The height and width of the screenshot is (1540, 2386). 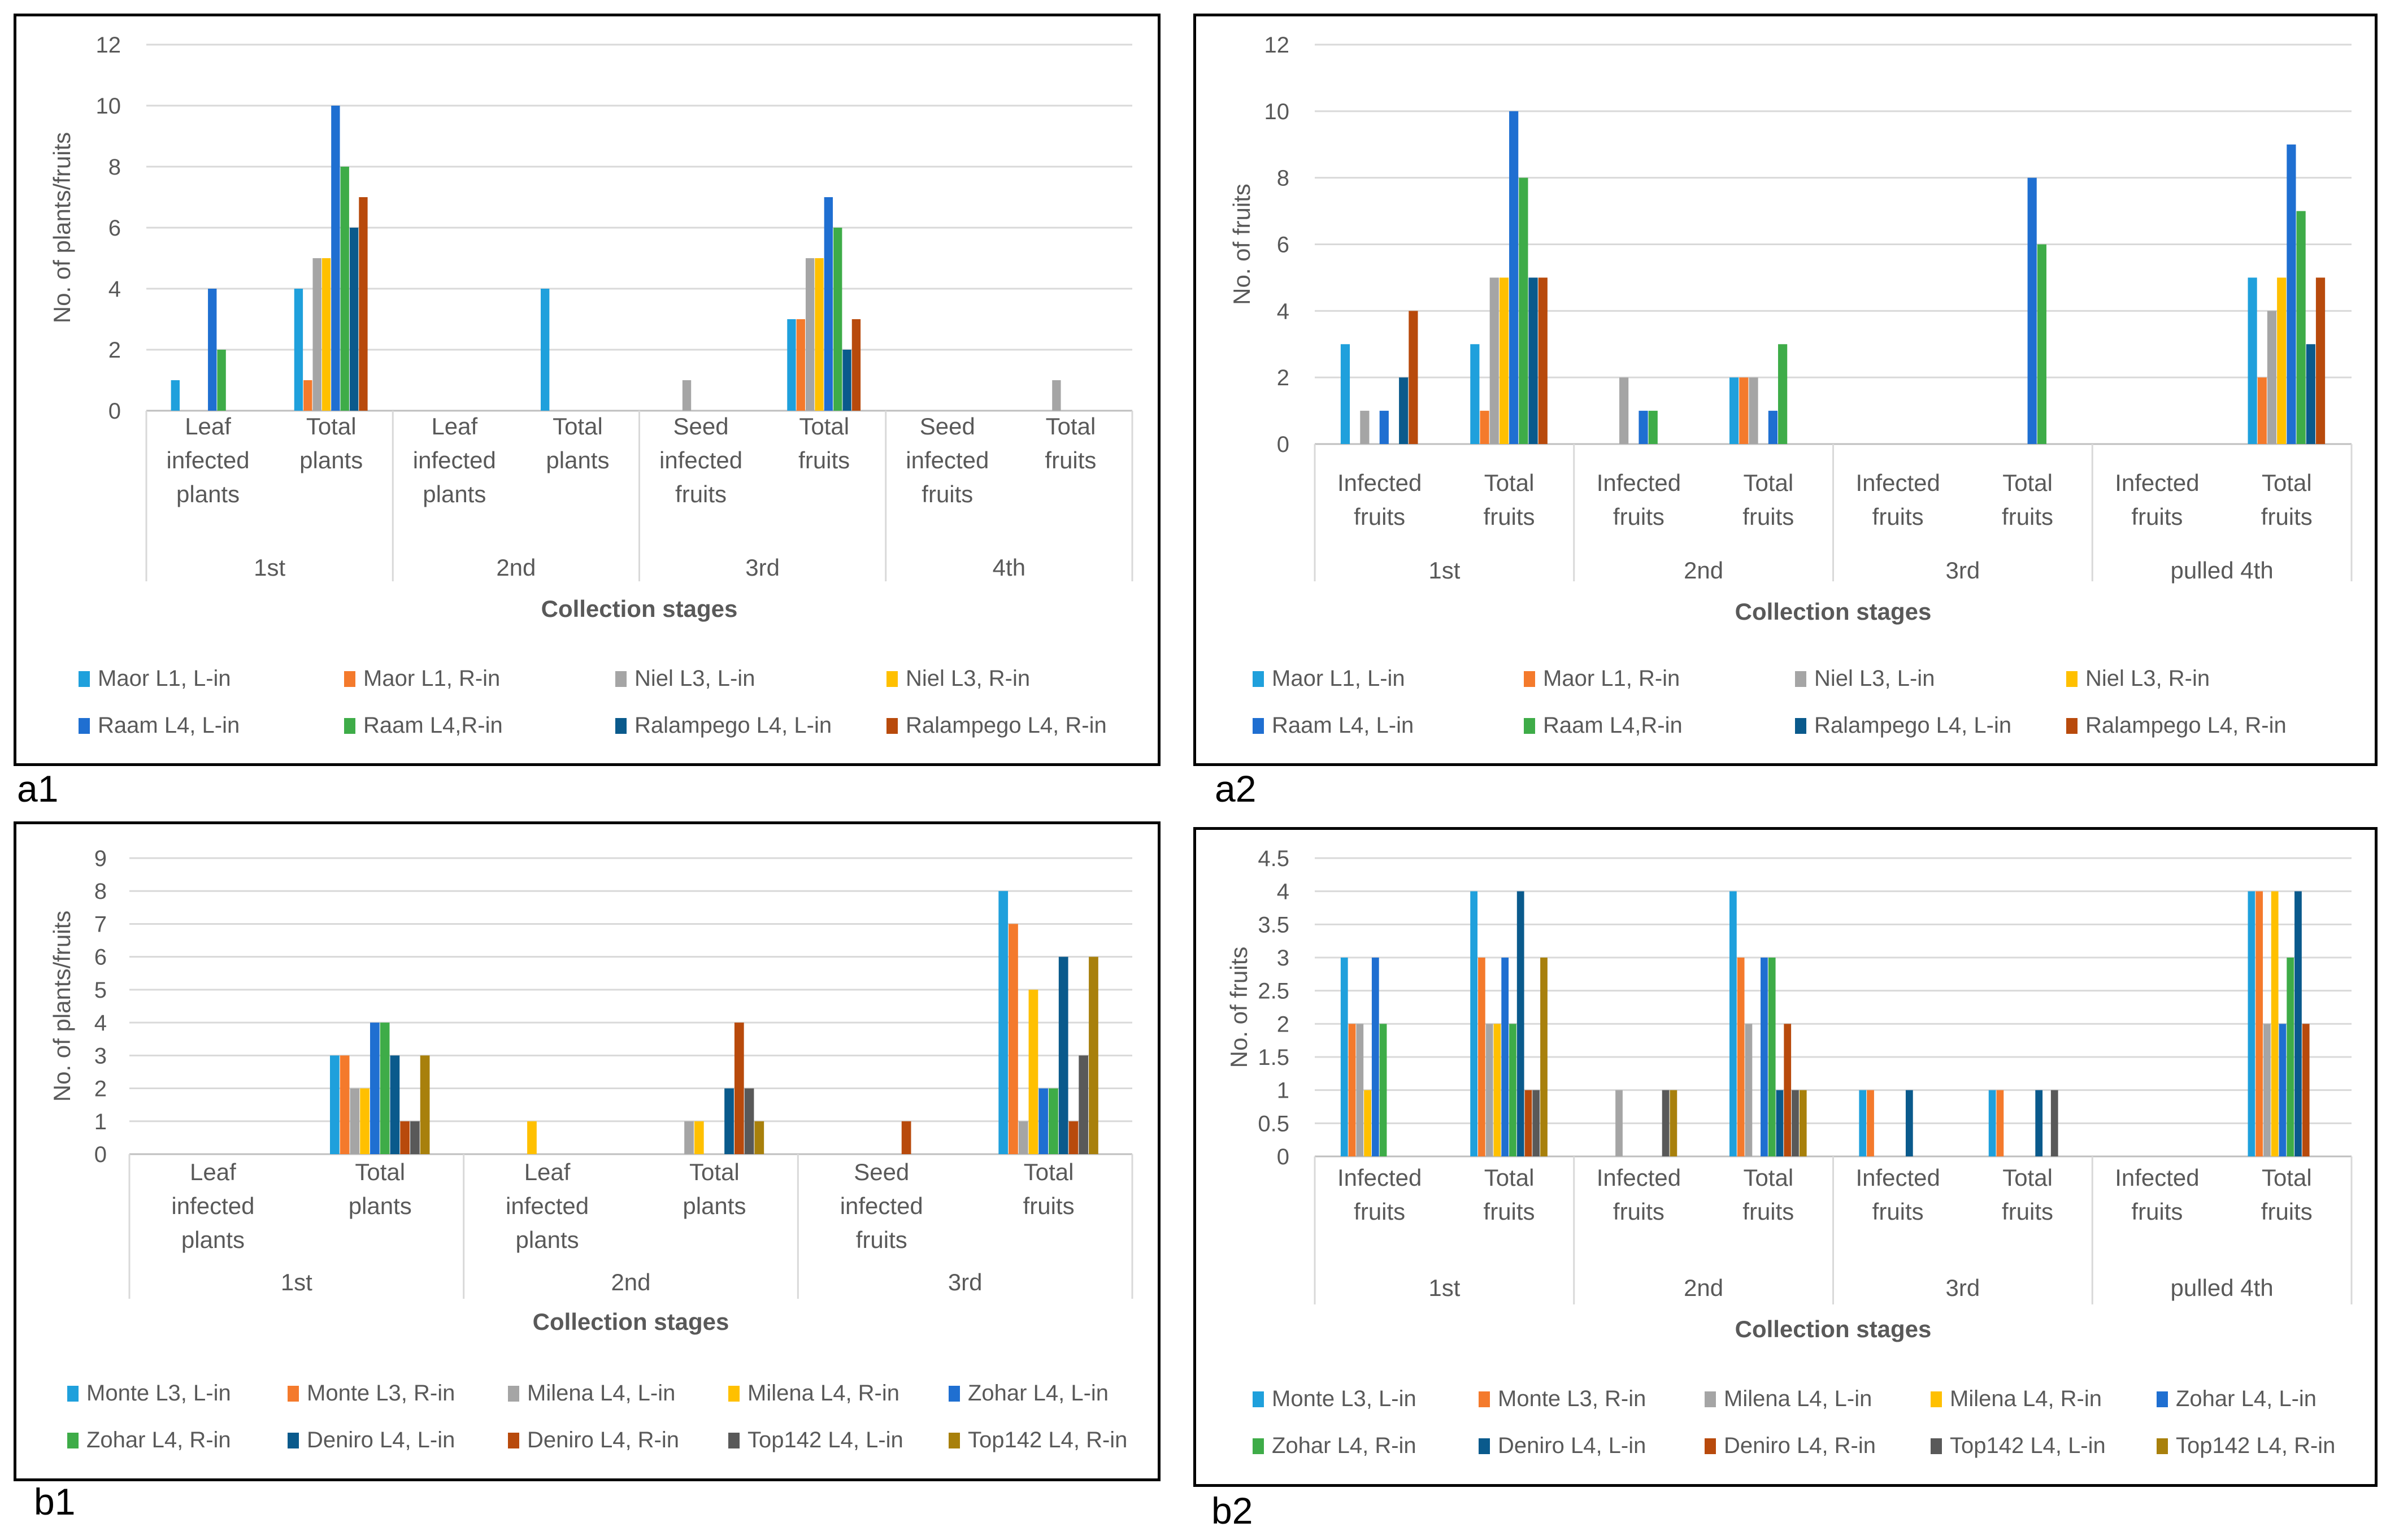 I want to click on y-tick-label: 2.5, so click(x=1274, y=992).